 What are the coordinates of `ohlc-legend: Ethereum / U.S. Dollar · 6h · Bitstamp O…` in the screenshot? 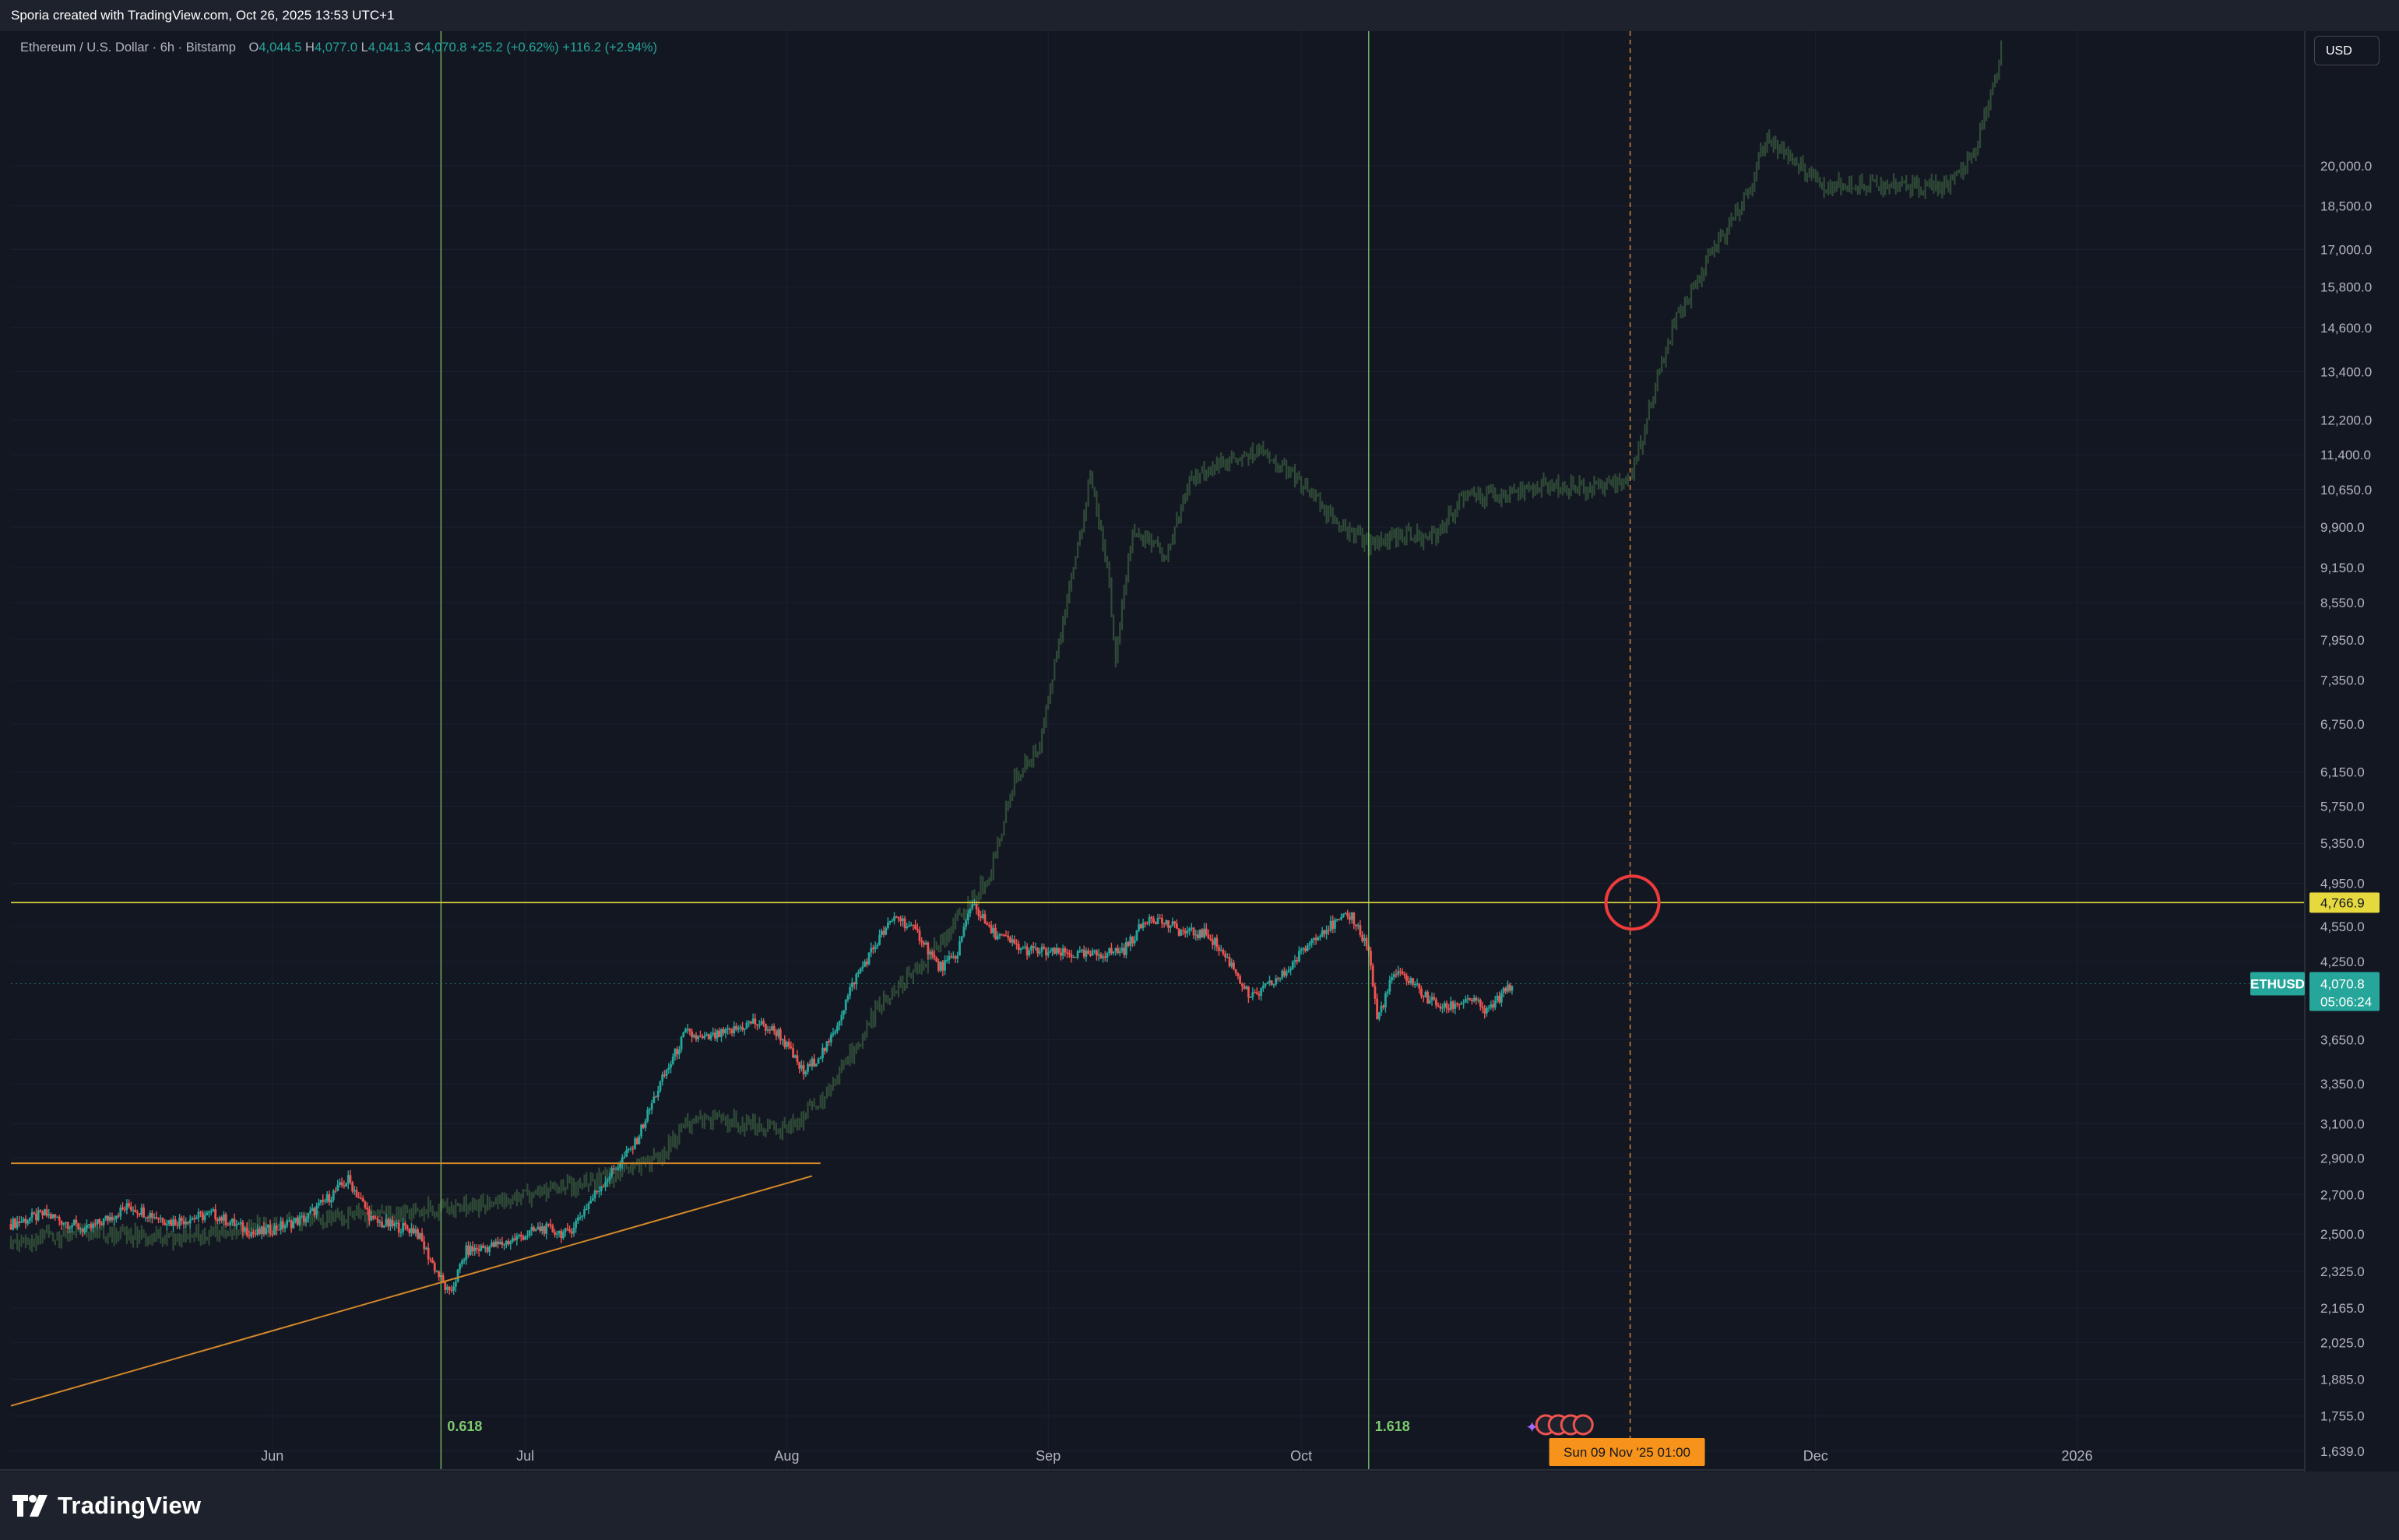 It's located at (338, 47).